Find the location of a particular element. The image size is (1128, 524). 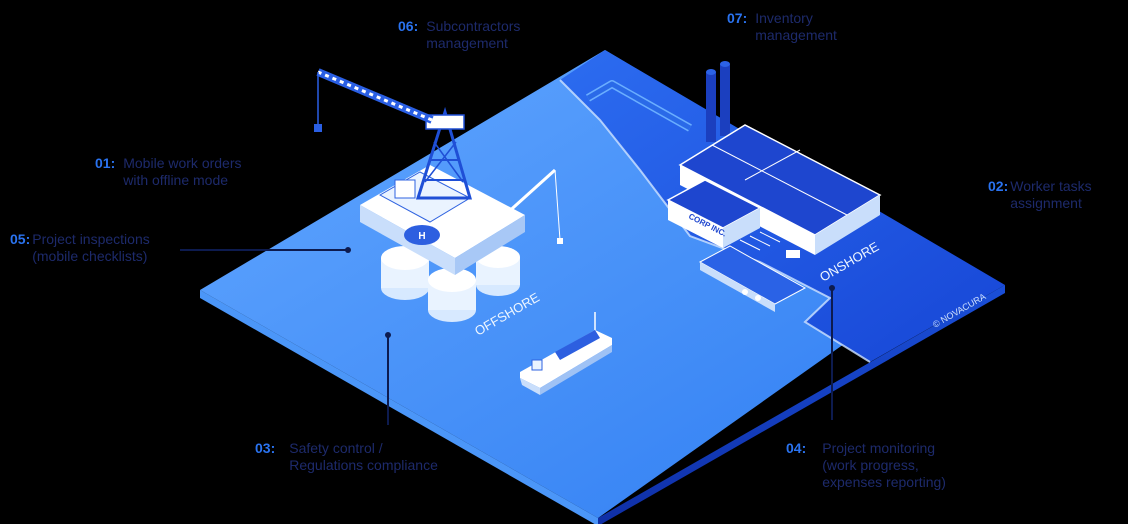

cargo-ship is located at coordinates (566, 353).